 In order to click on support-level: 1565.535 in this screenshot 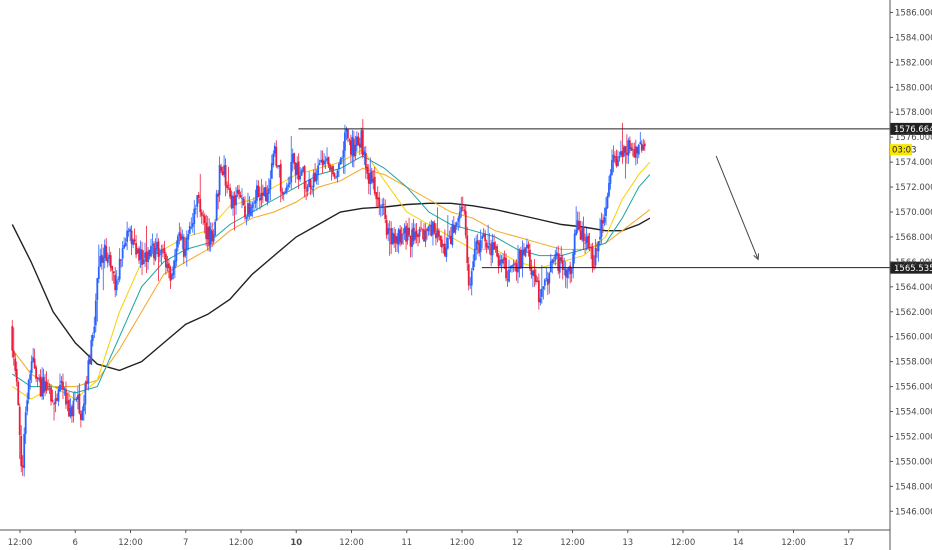, I will do `click(706, 267)`.